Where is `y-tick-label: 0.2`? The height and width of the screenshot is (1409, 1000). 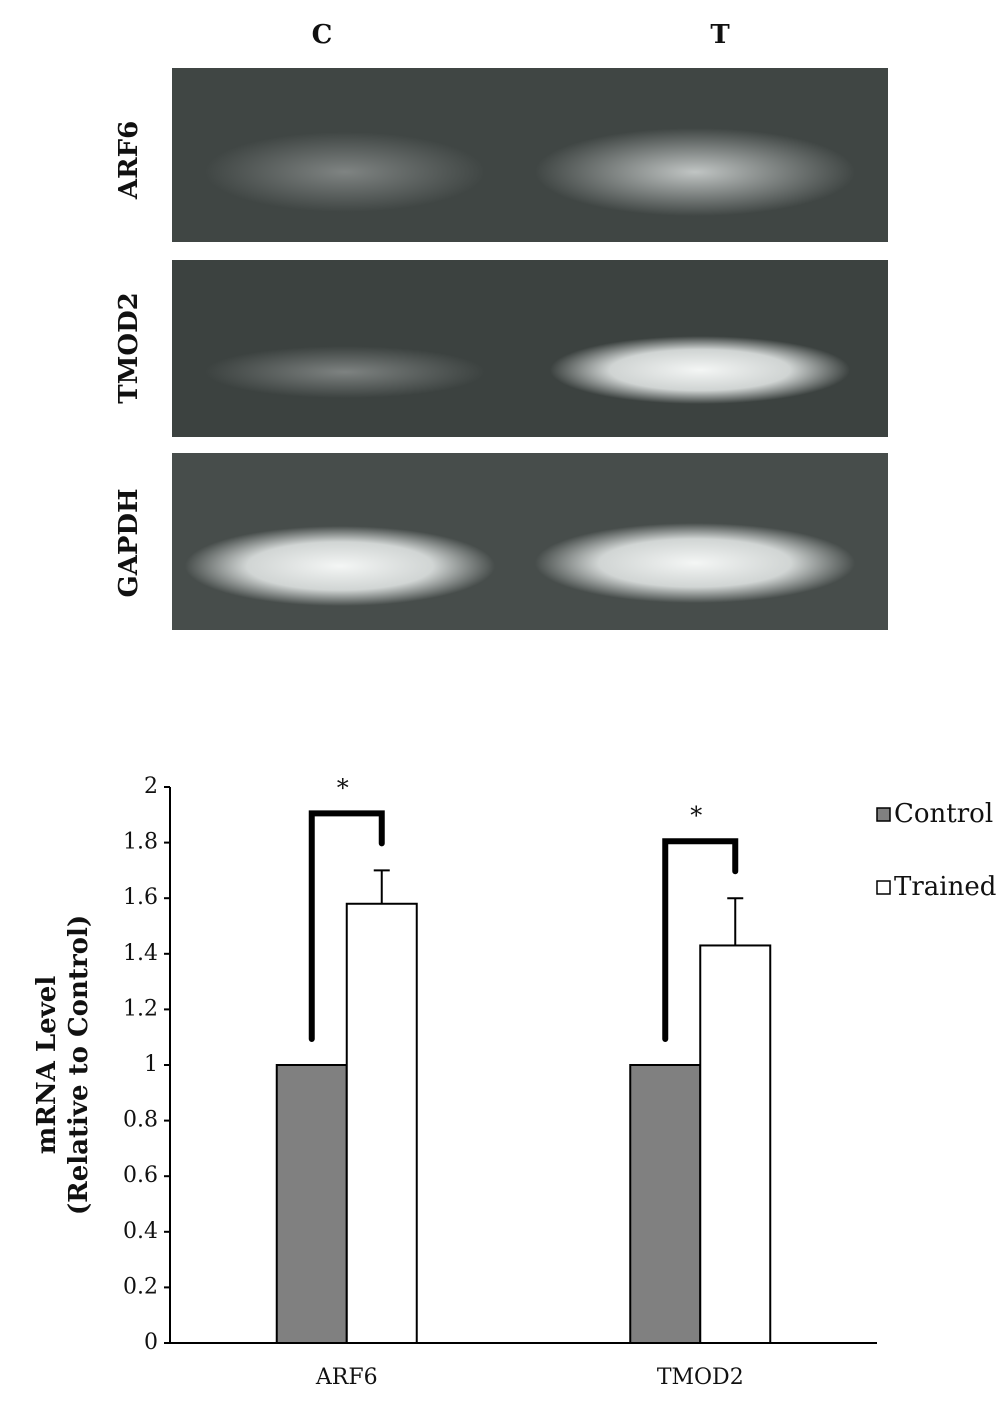
y-tick-label: 0.2 is located at coordinates (140, 1286).